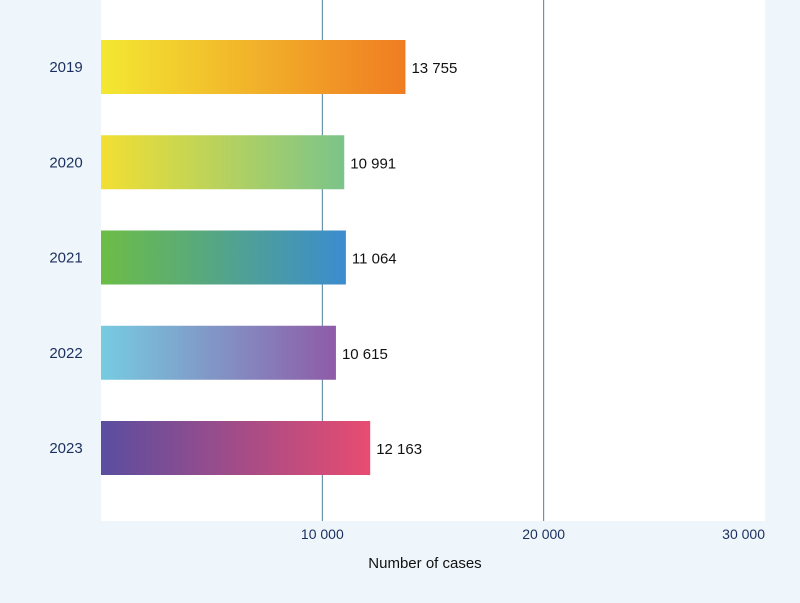 The height and width of the screenshot is (603, 800). What do you see at coordinates (223, 162) in the screenshot?
I see `bar-2020` at bounding box center [223, 162].